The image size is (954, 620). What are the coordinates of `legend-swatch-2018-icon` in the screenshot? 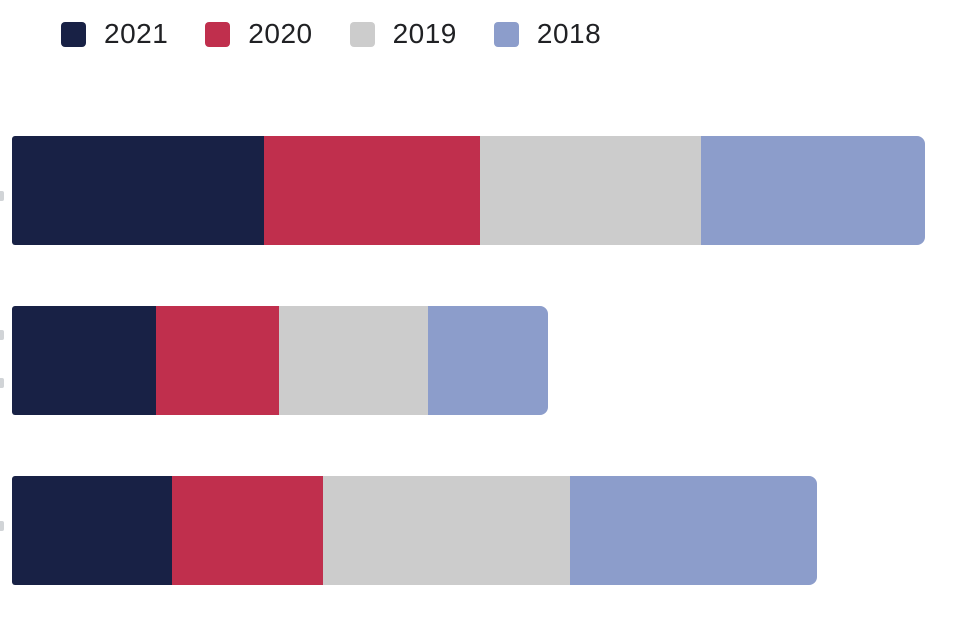 It's located at (506, 34).